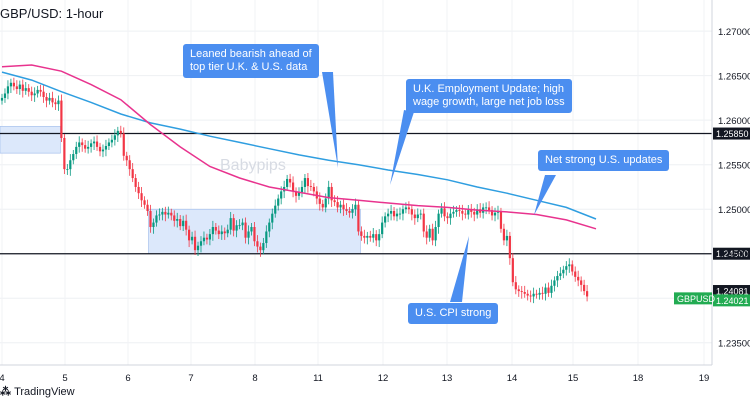  I want to click on level-tag, so click(731, 133).